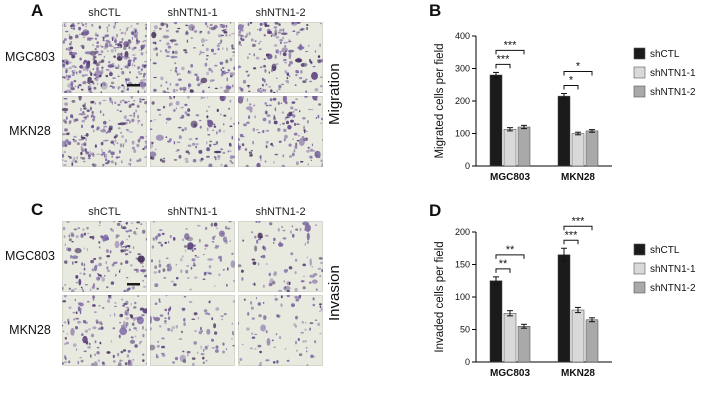 This screenshot has width=705, height=403. I want to click on panel-letter-c: C, so click(37, 209).